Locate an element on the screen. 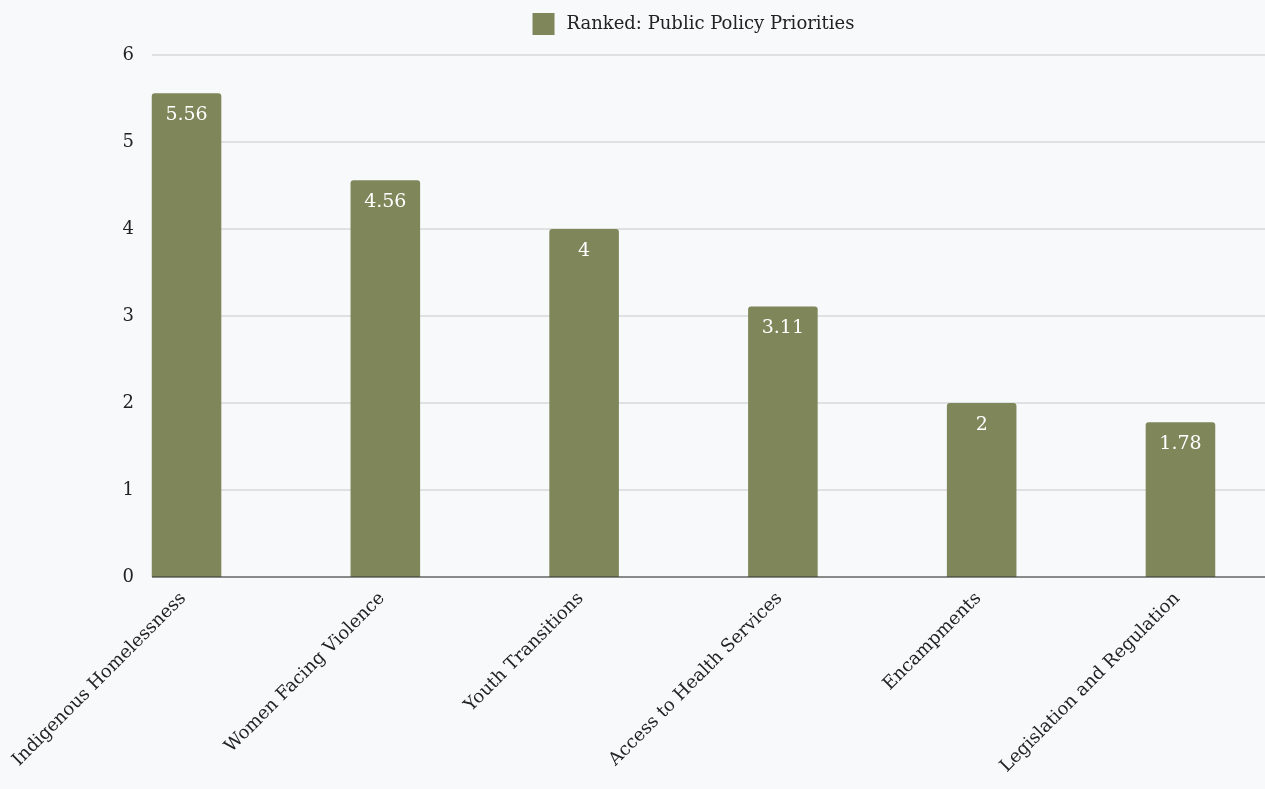  y-tick-label: 3 is located at coordinates (128, 314).